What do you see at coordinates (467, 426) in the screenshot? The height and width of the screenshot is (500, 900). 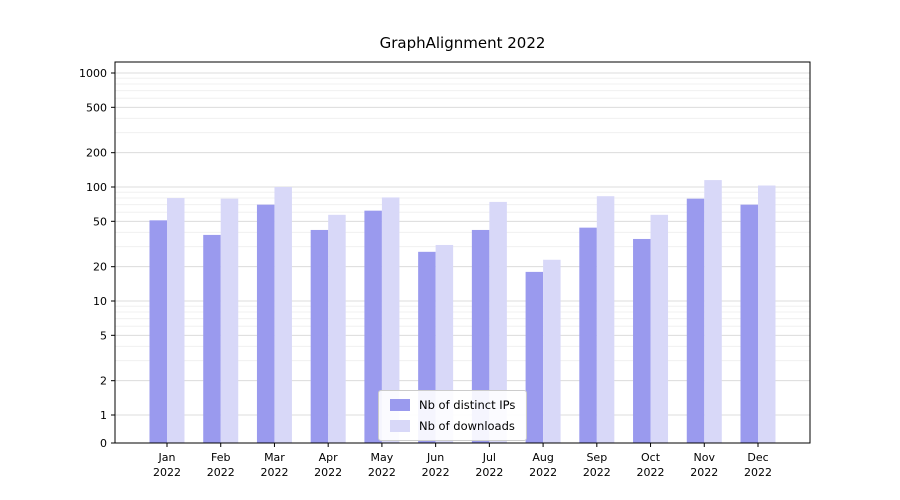 I see `legend-label: Nb of downloads` at bounding box center [467, 426].